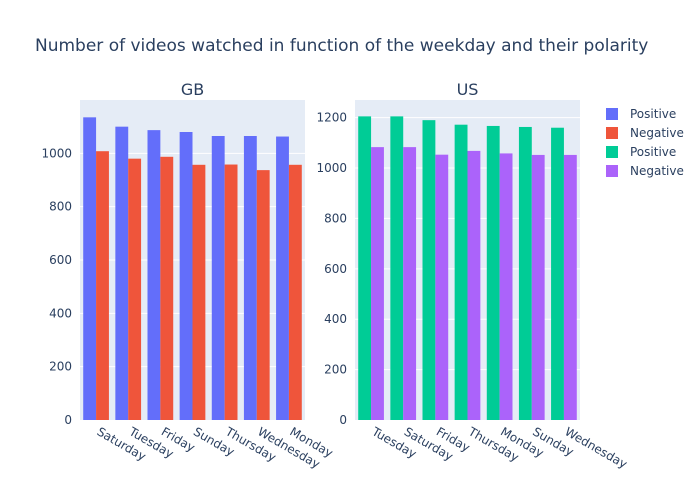 The height and width of the screenshot is (504, 700). I want to click on panel-title-us: US, so click(468, 89).